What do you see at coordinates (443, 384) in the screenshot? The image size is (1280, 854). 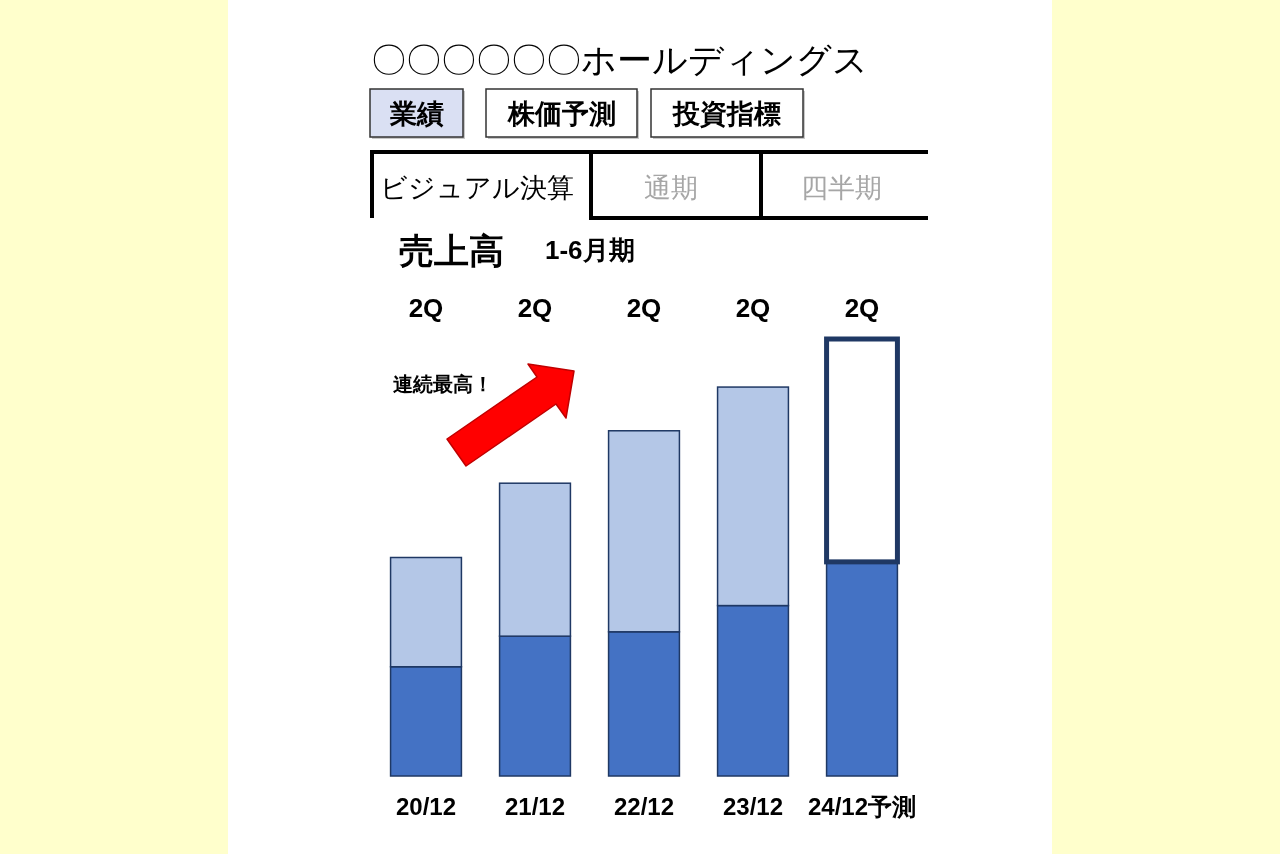 I see `annotation: 連続最高！` at bounding box center [443, 384].